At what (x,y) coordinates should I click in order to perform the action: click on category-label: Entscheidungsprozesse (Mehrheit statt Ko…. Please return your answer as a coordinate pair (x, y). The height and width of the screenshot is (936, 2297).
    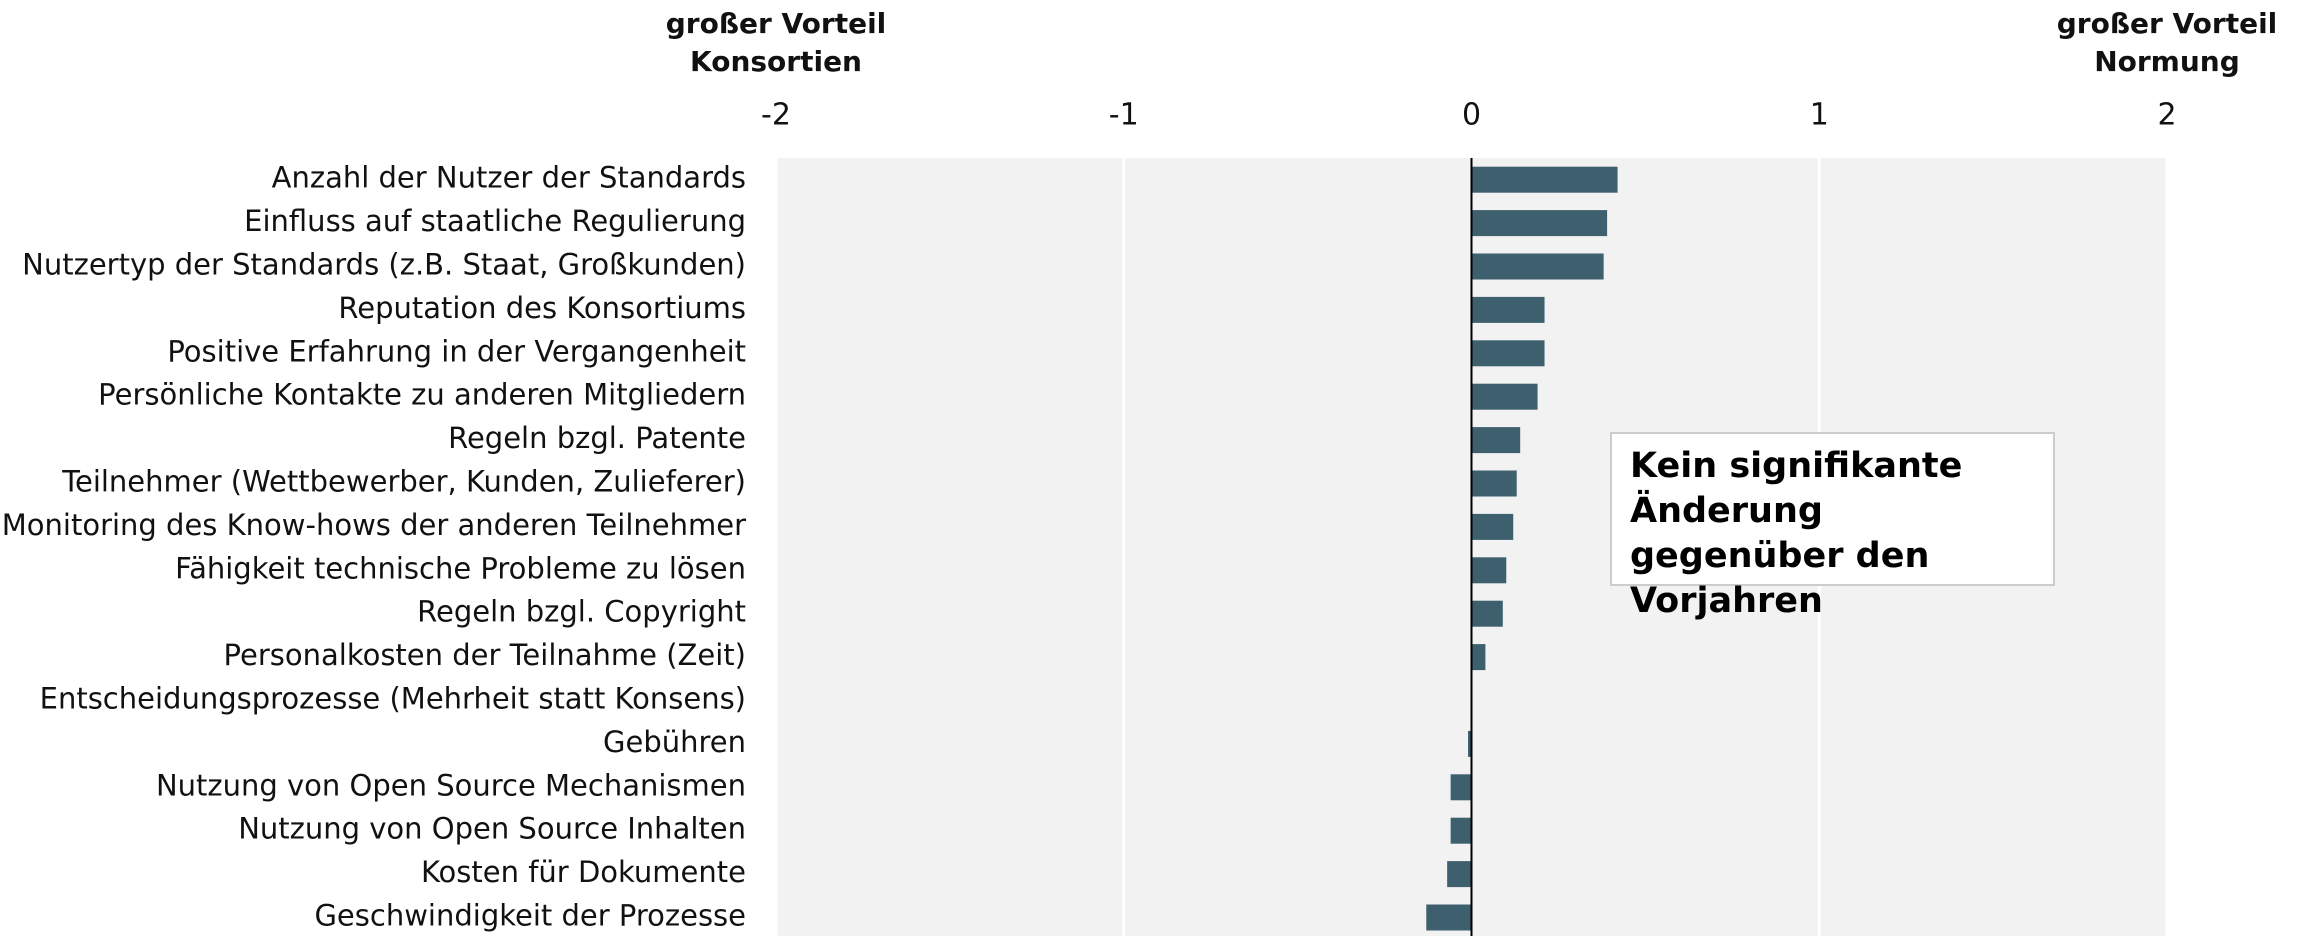
    Looking at the image, I should click on (393, 699).